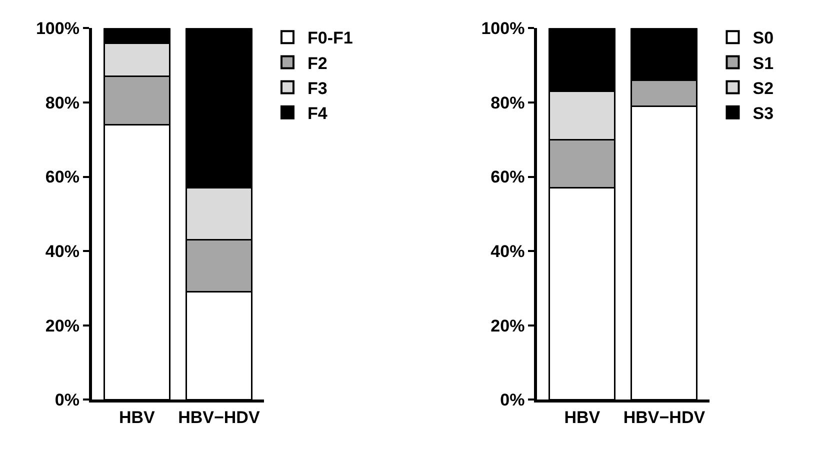  What do you see at coordinates (317, 114) in the screenshot?
I see `legend-label: F4` at bounding box center [317, 114].